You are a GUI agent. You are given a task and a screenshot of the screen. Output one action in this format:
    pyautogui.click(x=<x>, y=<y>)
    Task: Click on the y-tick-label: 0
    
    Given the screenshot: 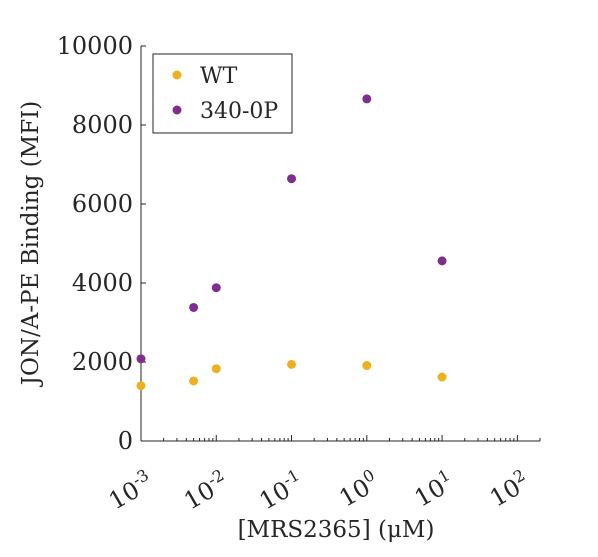 What is the action you would take?
    pyautogui.click(x=125, y=441)
    